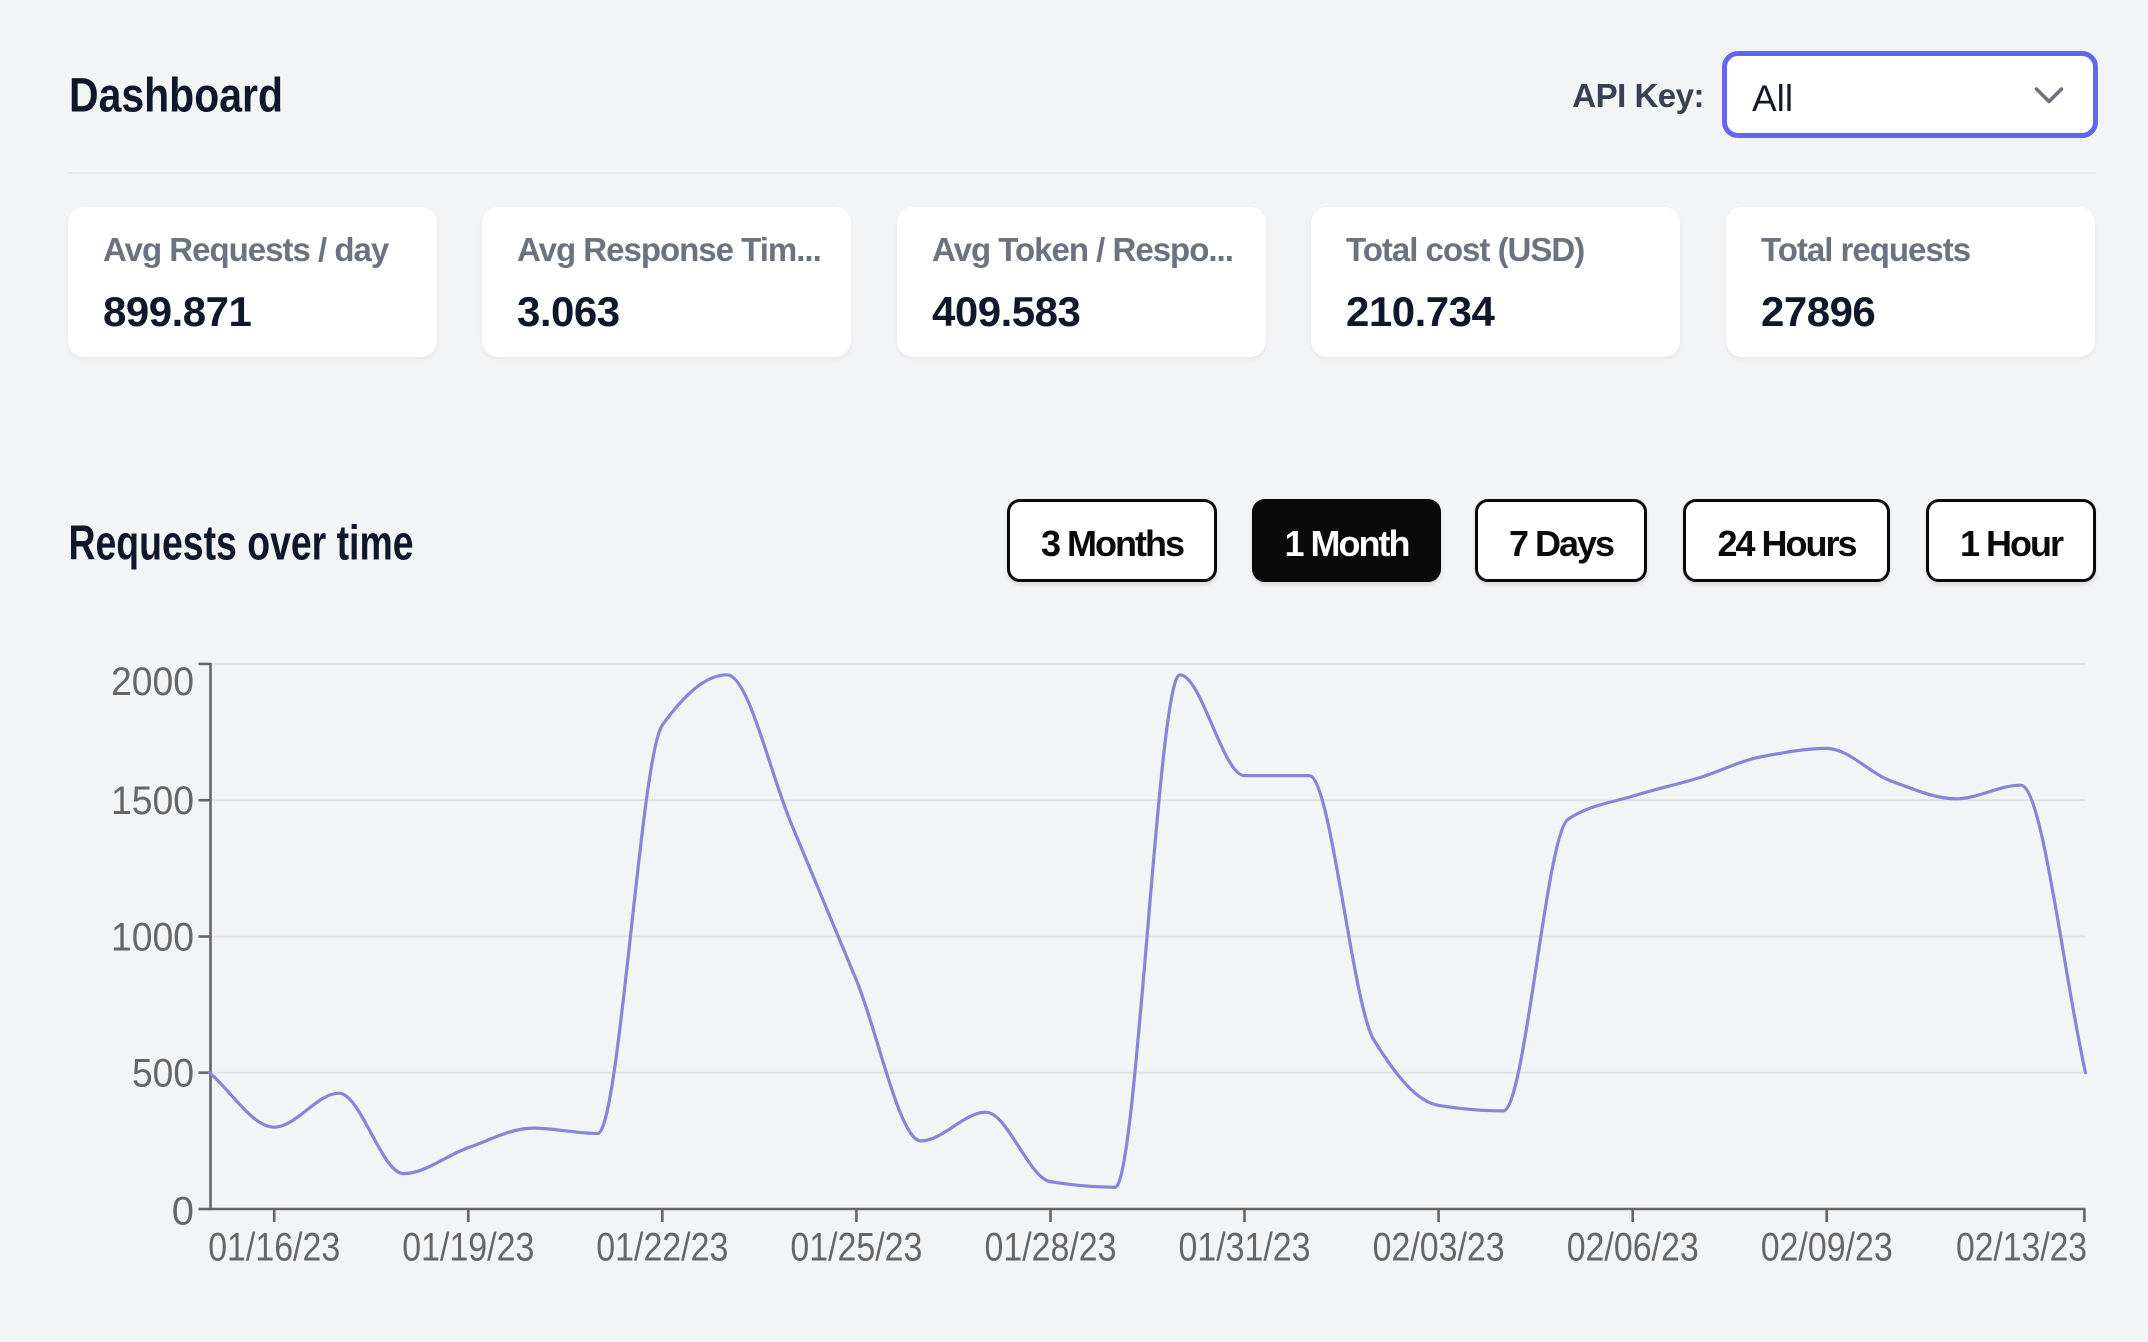  Describe the element at coordinates (856, 1248) in the screenshot. I see `svg-text: 01/25/23` at that location.